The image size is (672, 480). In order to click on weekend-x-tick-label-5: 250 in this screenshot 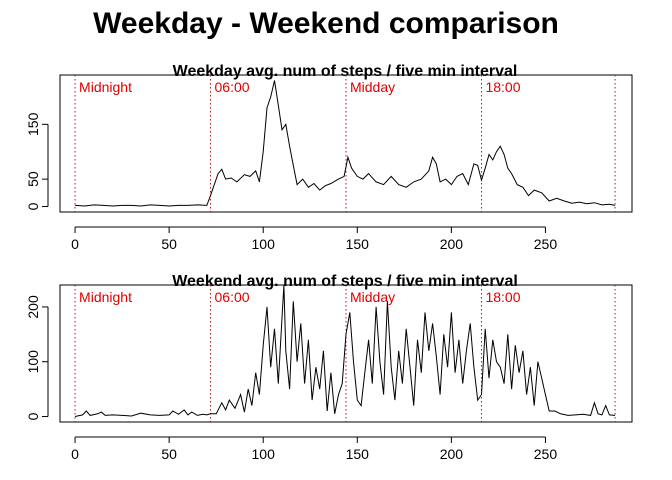, I will do `click(546, 454)`.